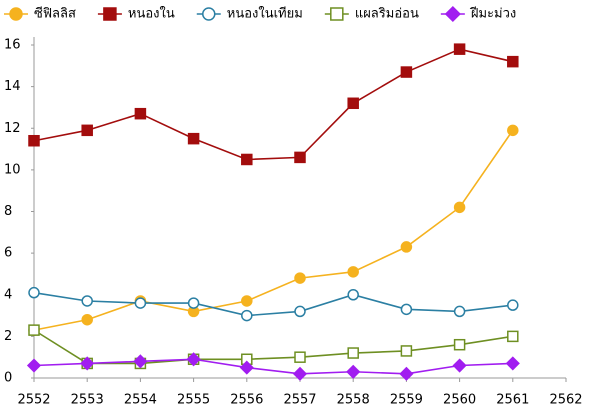  I want to click on legend-item: ฝีมะม่วง, so click(478, 14).